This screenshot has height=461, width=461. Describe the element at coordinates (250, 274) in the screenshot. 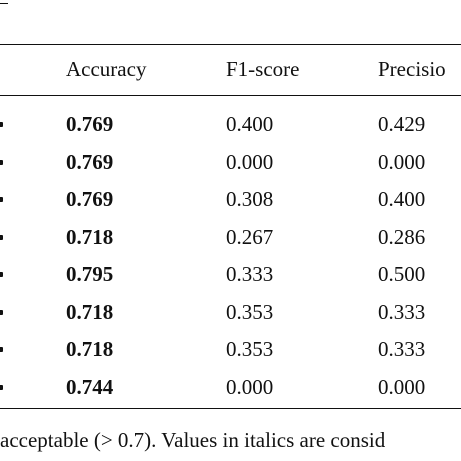

I see `f1-score-cell: 0.333` at that location.